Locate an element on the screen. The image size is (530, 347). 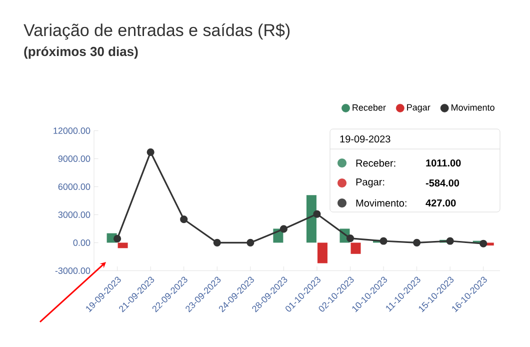
y-tick-label: 0.00 is located at coordinates (81, 242).